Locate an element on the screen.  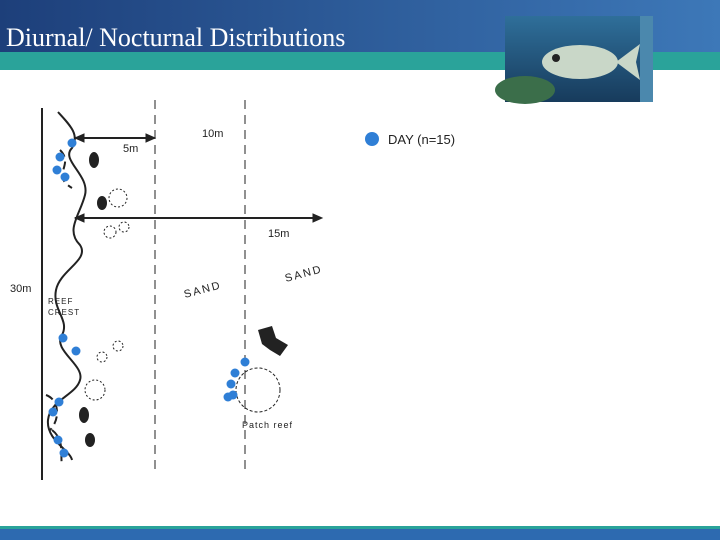
distance-label: 5m is located at coordinates (130, 149).